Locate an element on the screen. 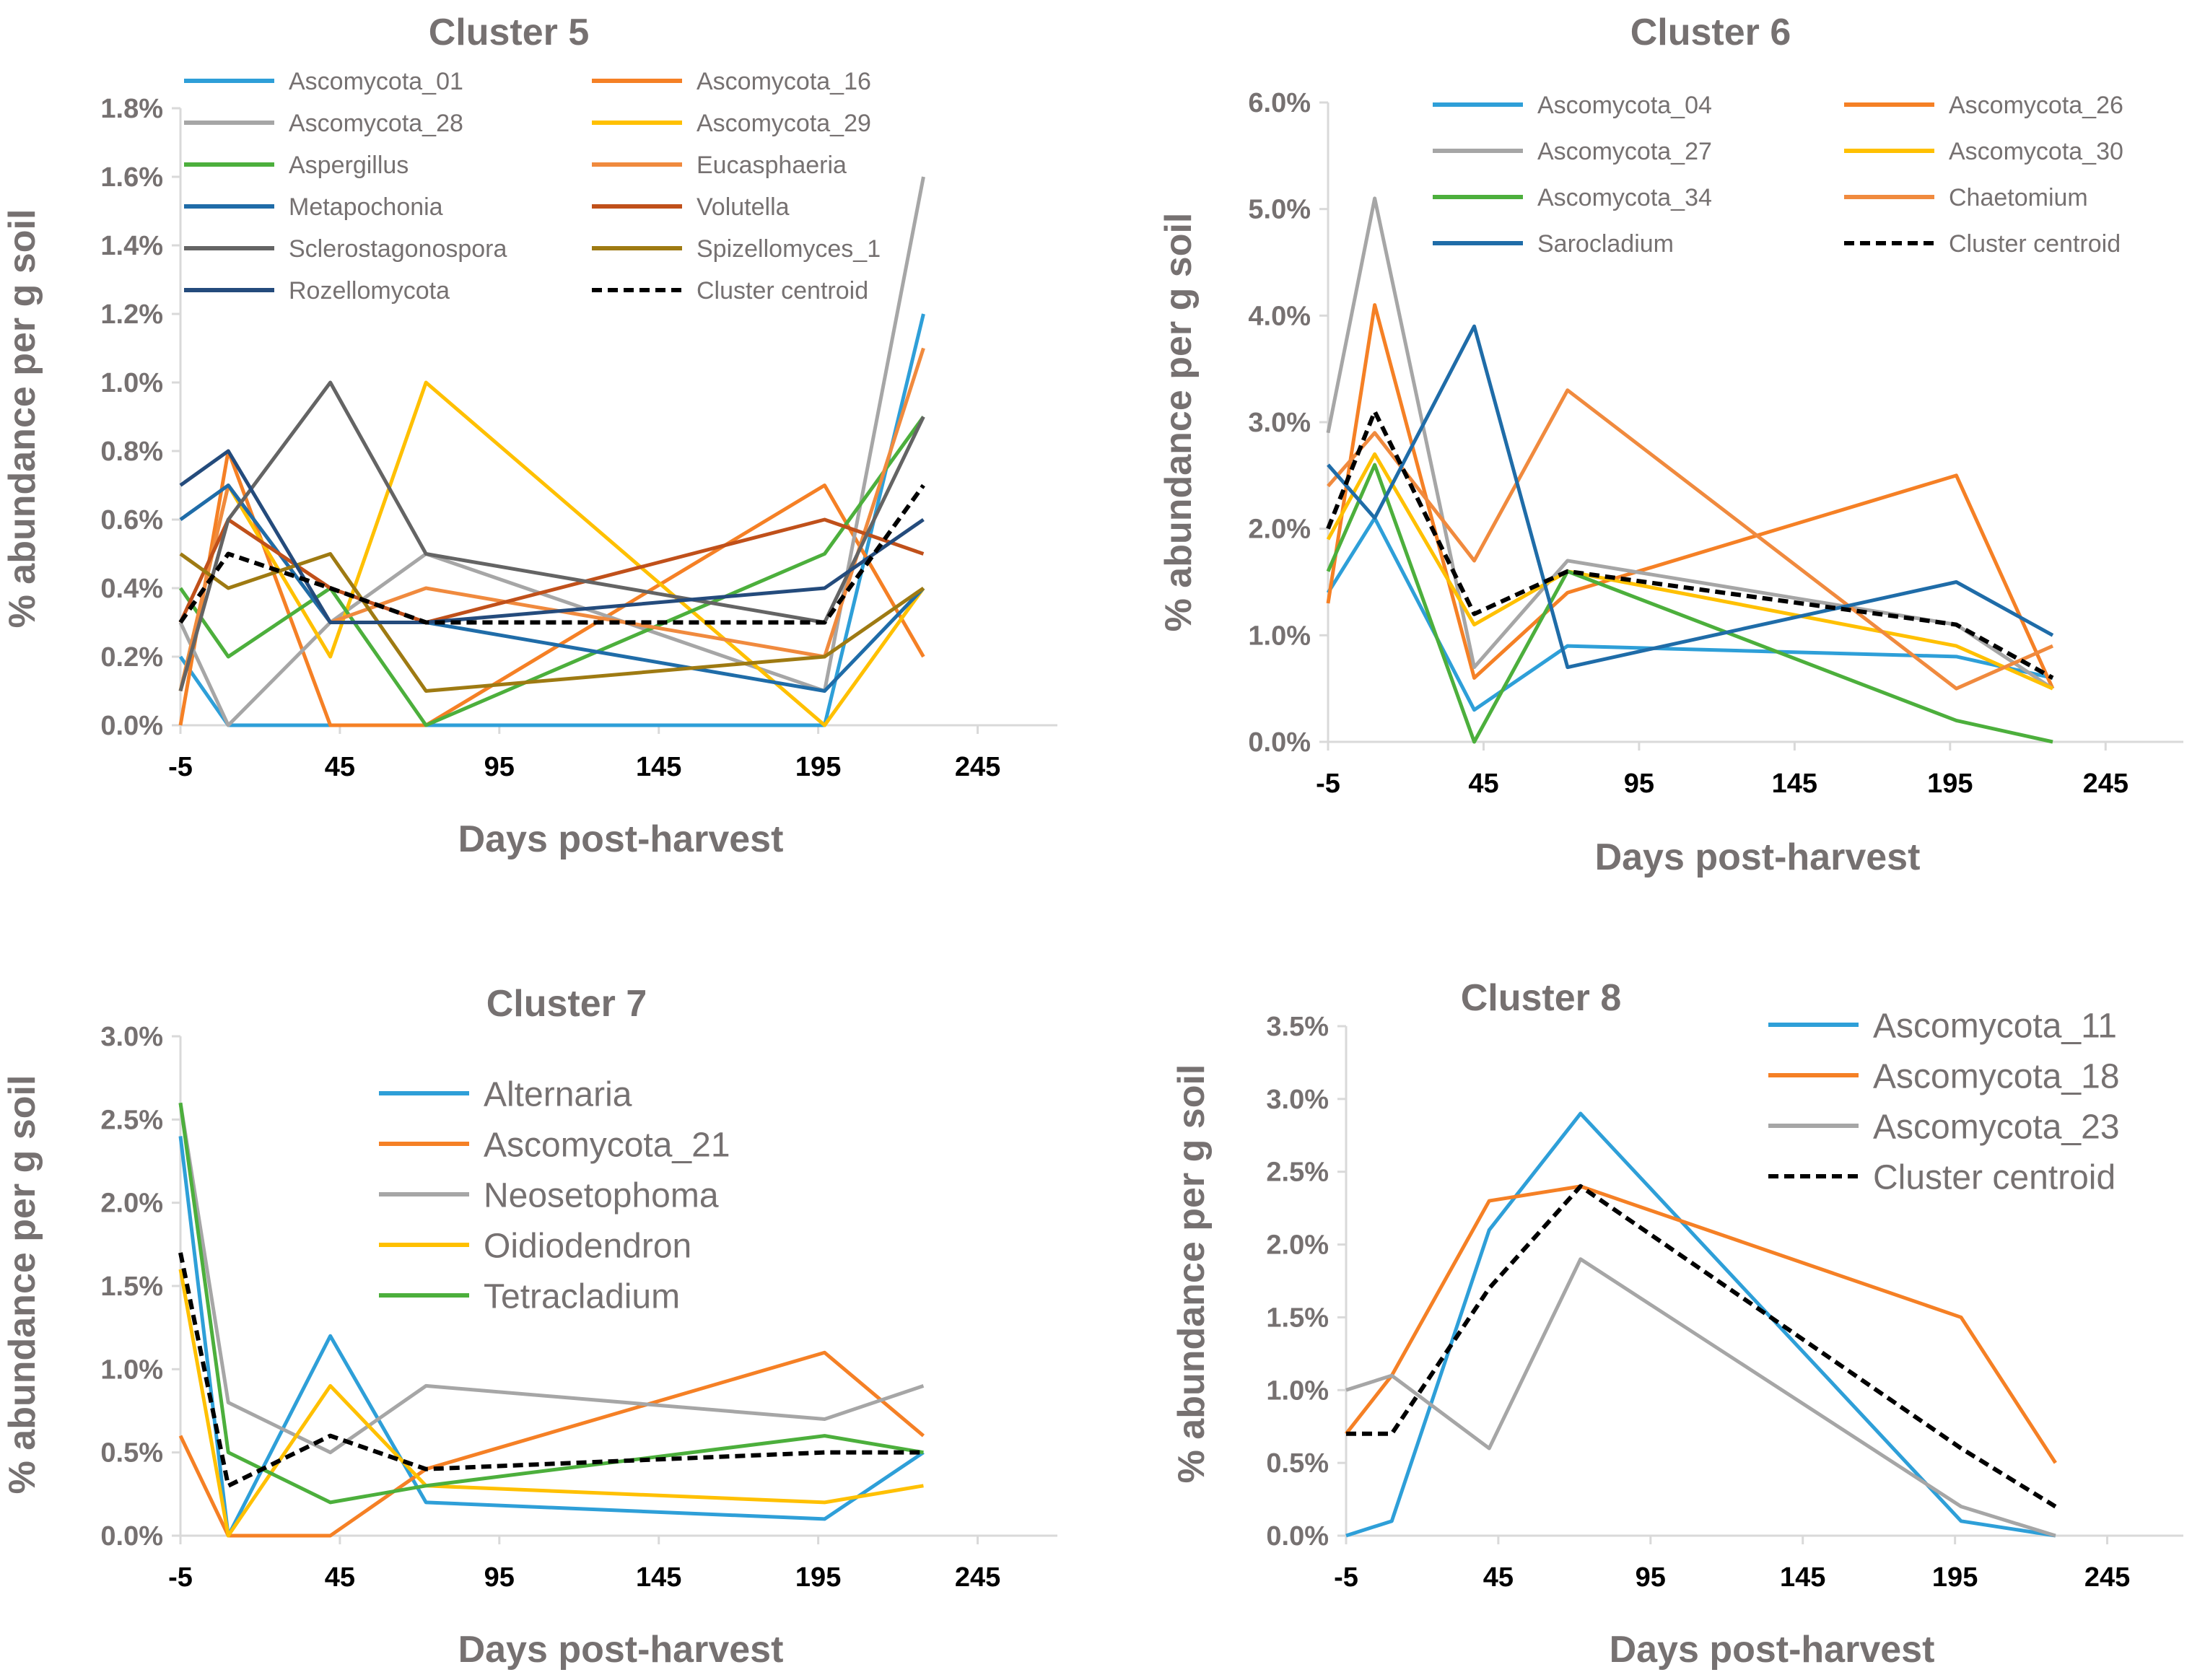 The height and width of the screenshot is (1680, 2205). legend-label-ascomycota-28: Ascomycota_28 is located at coordinates (376, 123).